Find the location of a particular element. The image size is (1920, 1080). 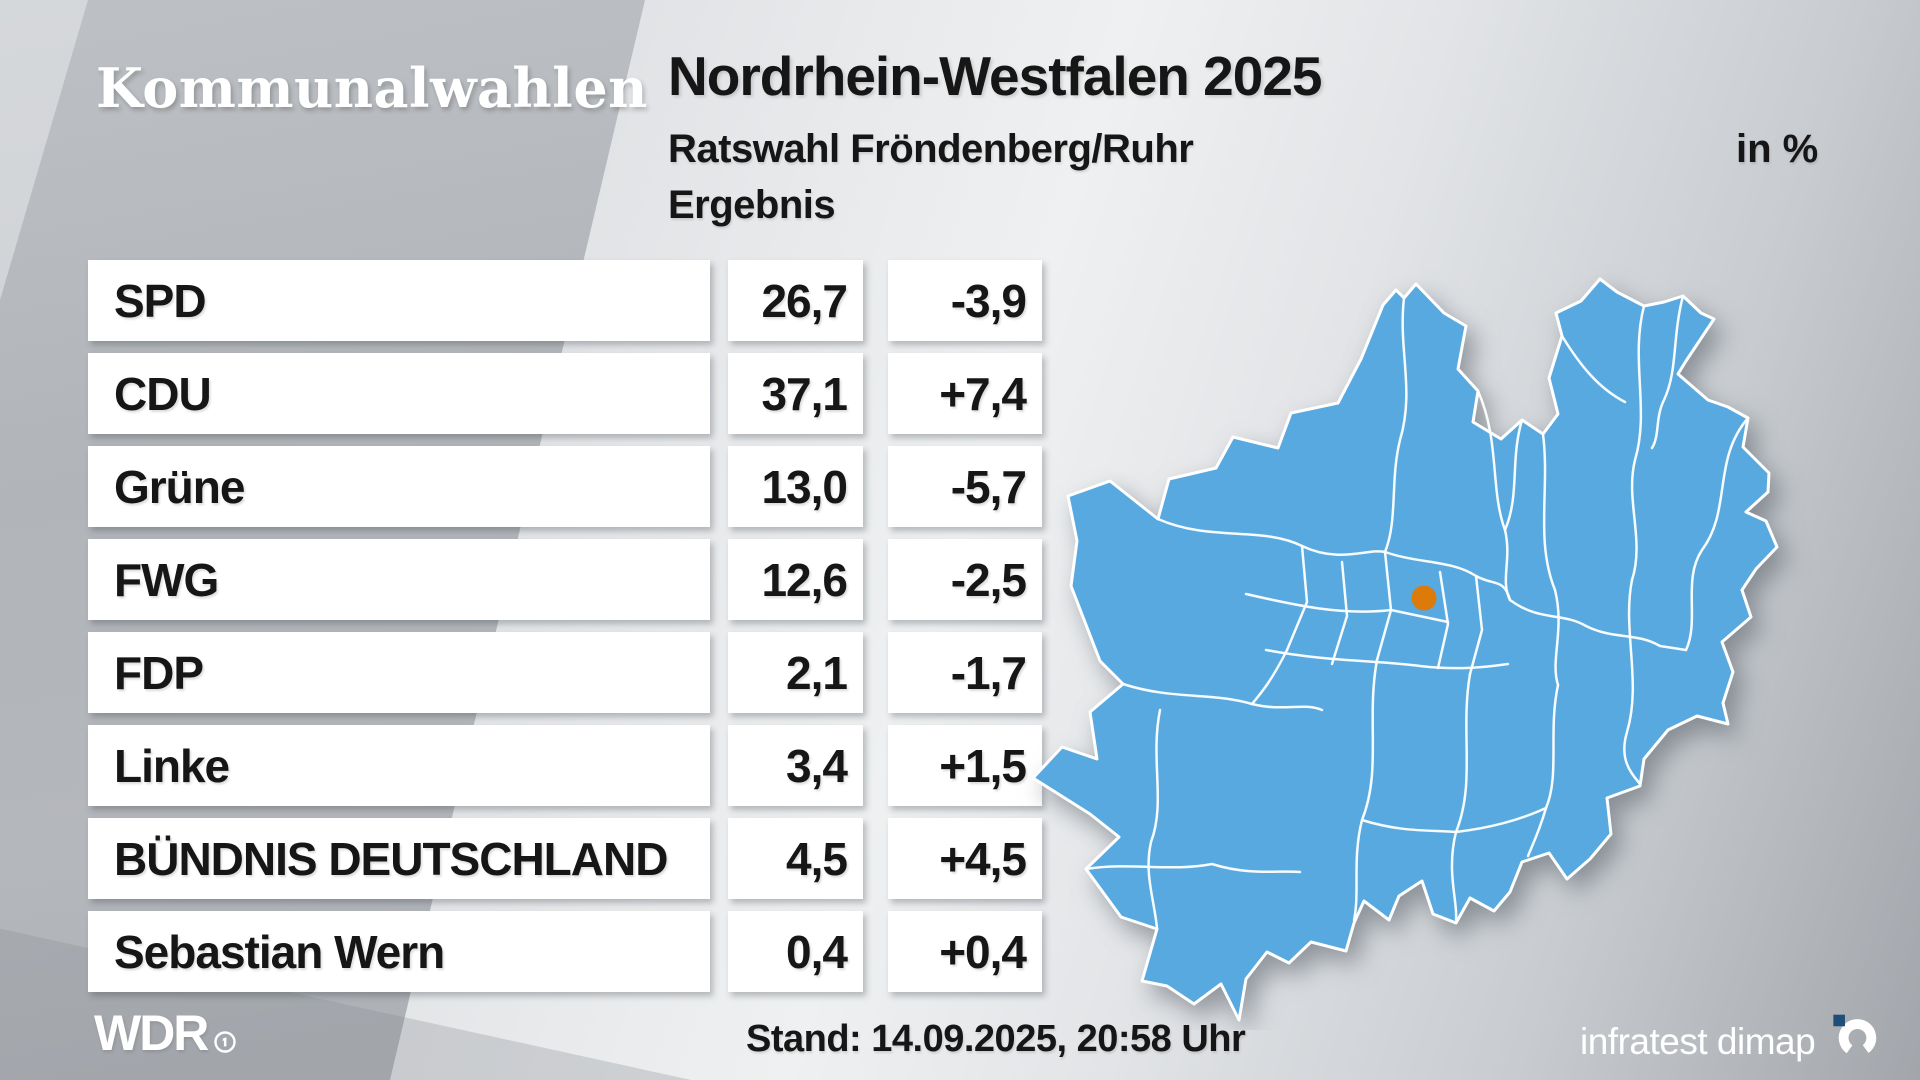

table-row: Sebastian Wern 0,4 +0,4 is located at coordinates (565, 951).